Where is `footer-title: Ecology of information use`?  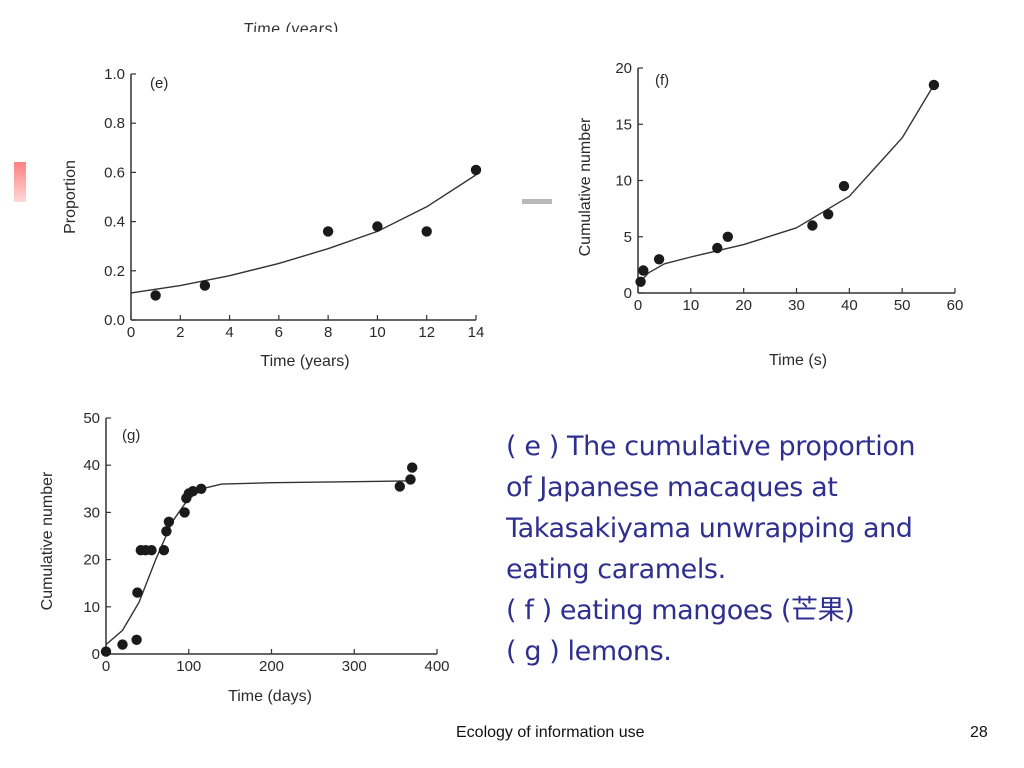 footer-title: Ecology of information use is located at coordinates (550, 732).